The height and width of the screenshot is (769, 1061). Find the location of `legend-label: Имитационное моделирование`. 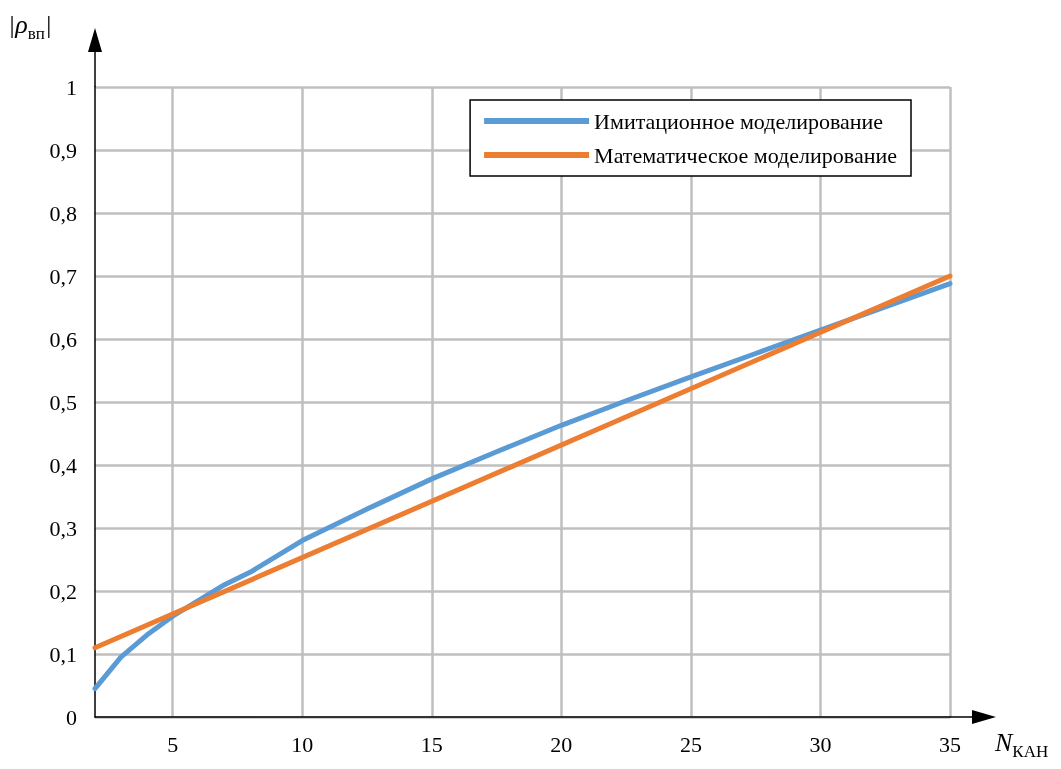

legend-label: Имитационное моделирование is located at coordinates (739, 121).